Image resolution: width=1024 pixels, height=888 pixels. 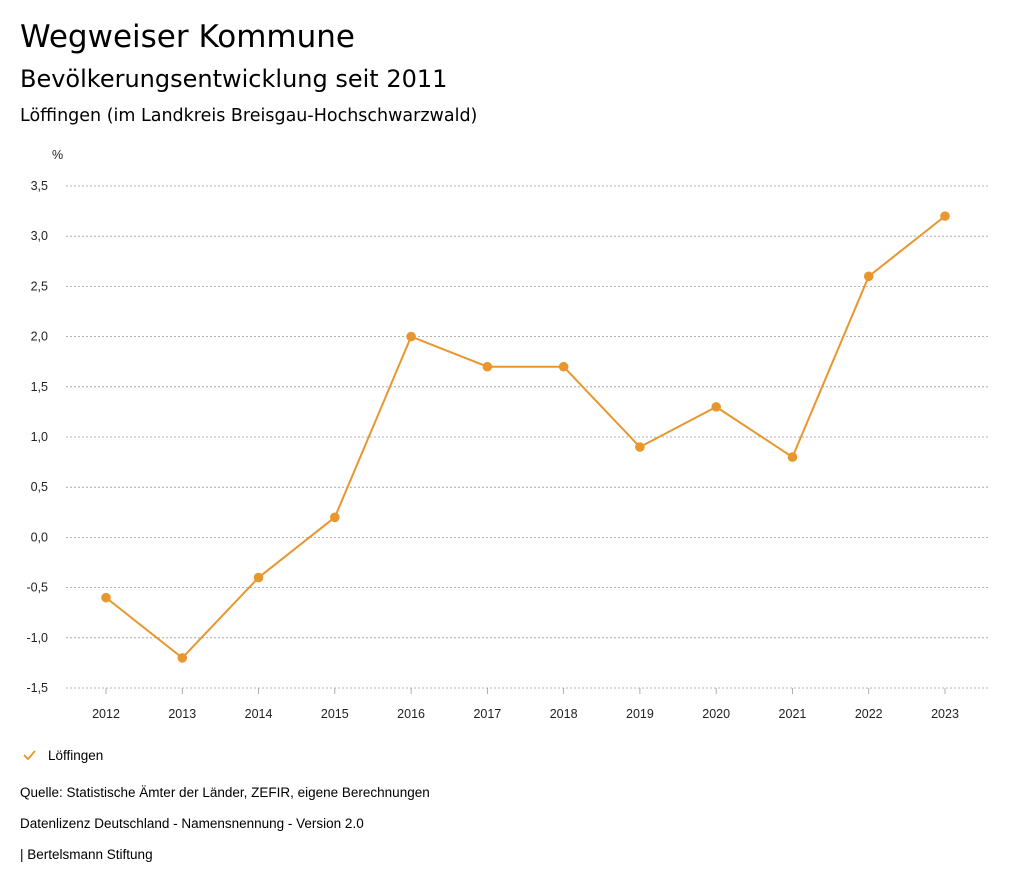 I want to click on y-tick-label: 1,0, so click(x=39, y=437).